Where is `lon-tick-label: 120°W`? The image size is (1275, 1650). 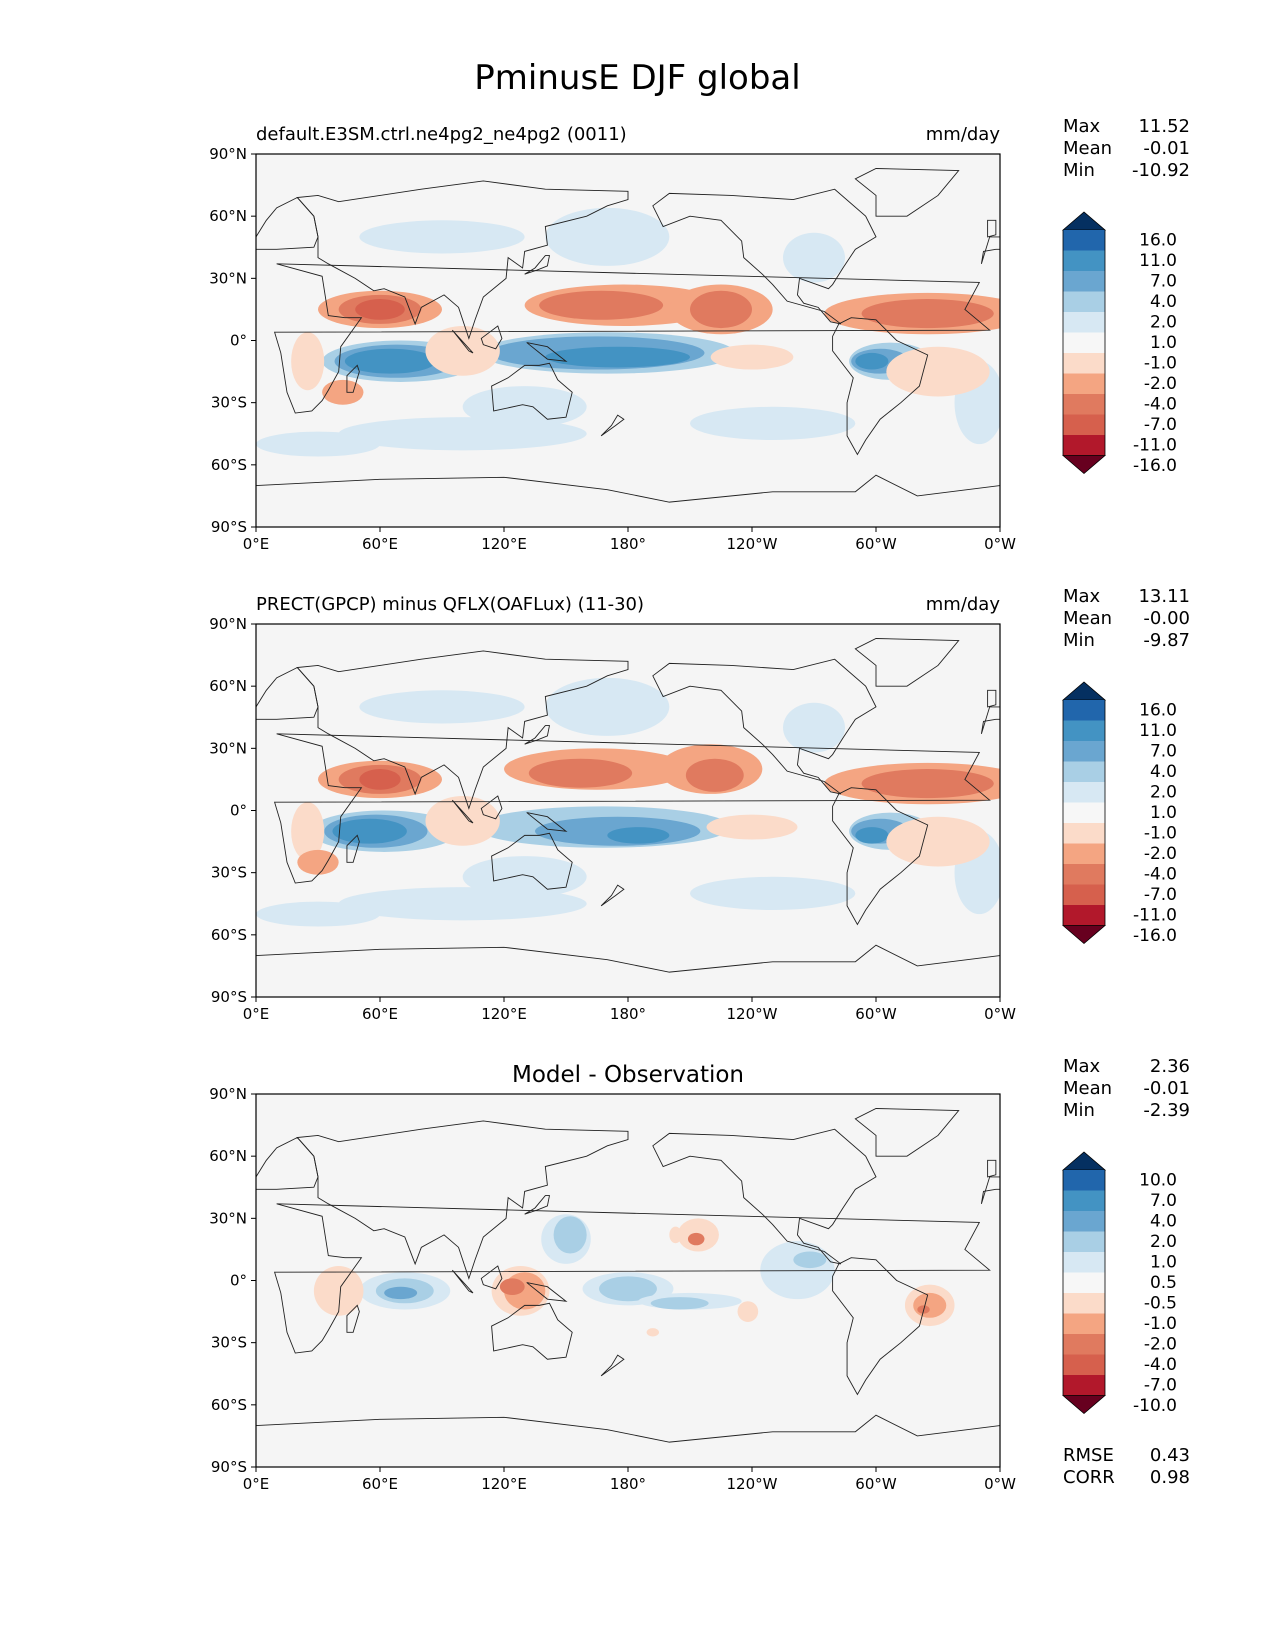
lon-tick-label: 120°W is located at coordinates (752, 1014).